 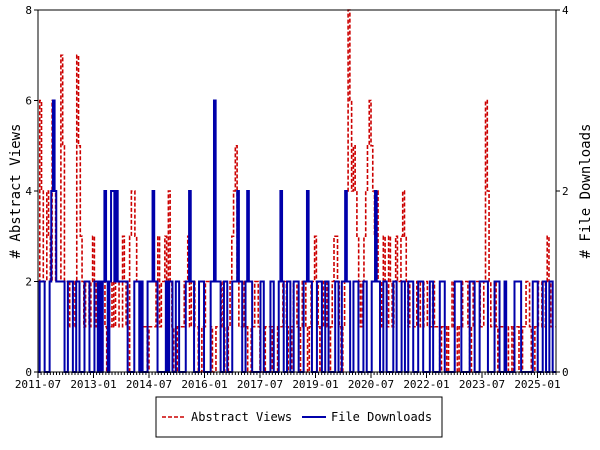 I want to click on y2-axis-title: # File Downloads, so click(x=586, y=191).